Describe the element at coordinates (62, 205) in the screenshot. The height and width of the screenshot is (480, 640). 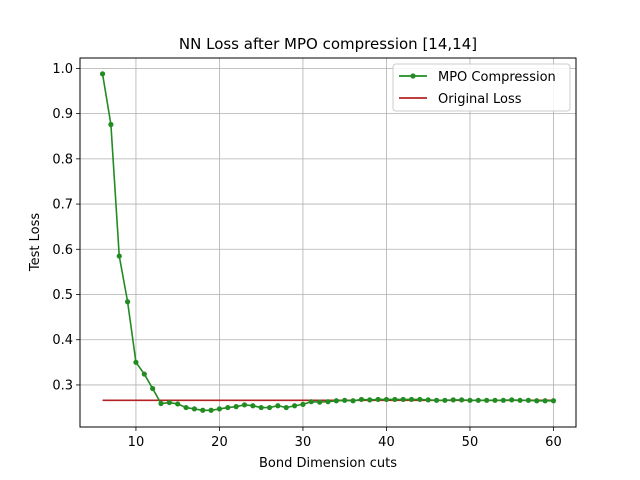
I see `y-tick-label: 0.7` at that location.